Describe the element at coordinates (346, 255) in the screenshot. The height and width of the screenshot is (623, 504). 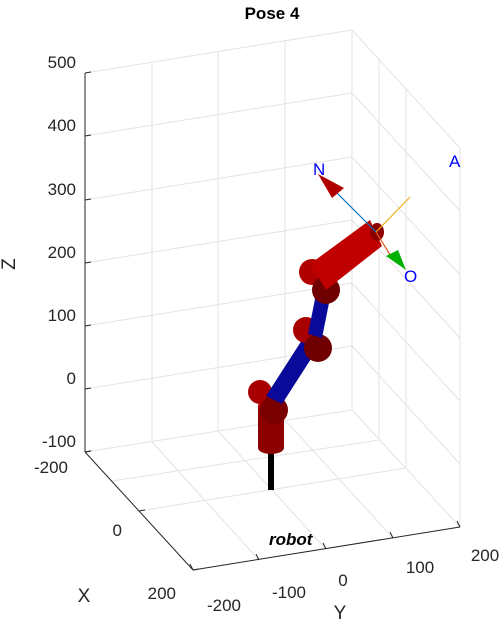
I see `robot-link-forearm` at that location.